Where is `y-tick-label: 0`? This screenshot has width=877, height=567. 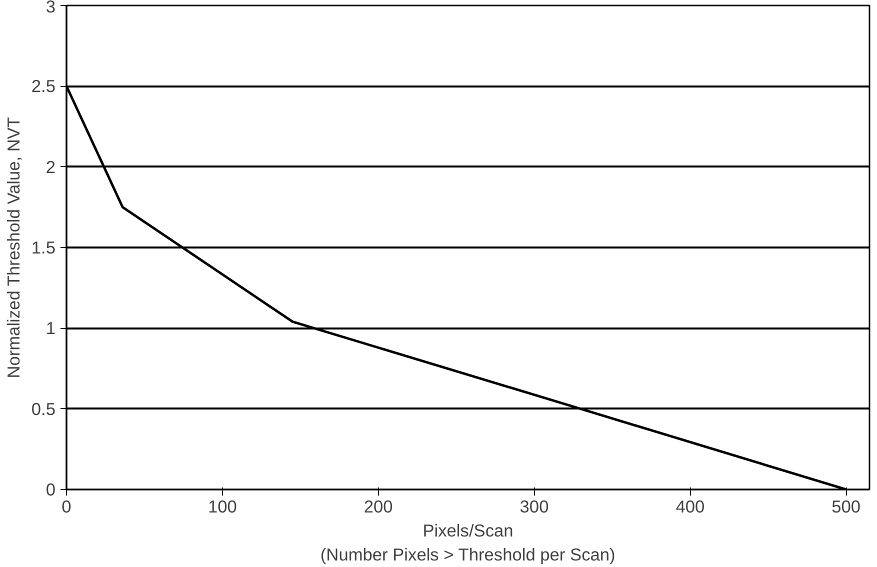 y-tick-label: 0 is located at coordinates (51, 490).